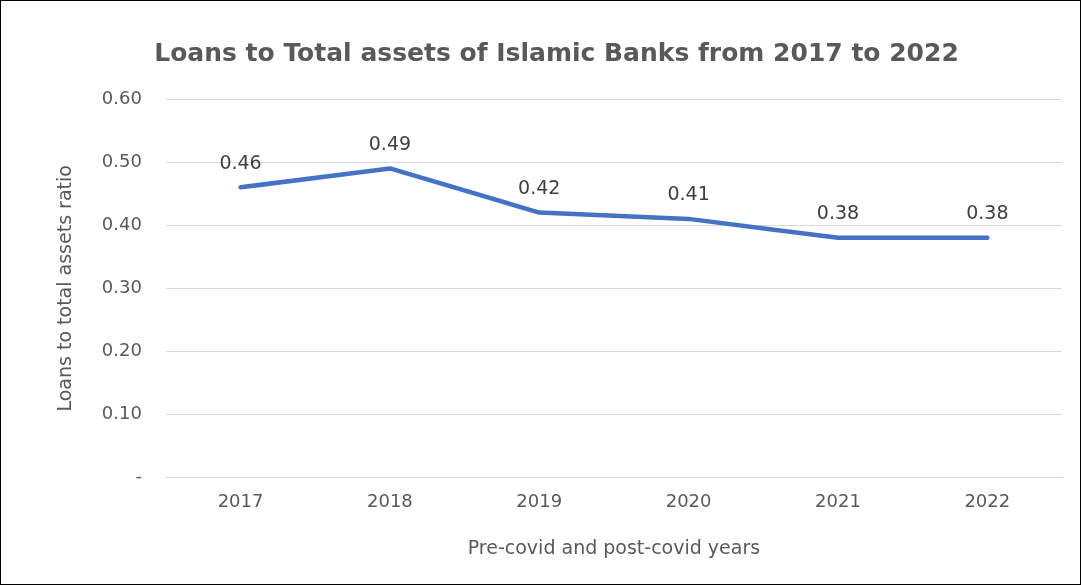  What do you see at coordinates (614, 546) in the screenshot?
I see `x-axis-title: Pre-covid and post-covid years` at bounding box center [614, 546].